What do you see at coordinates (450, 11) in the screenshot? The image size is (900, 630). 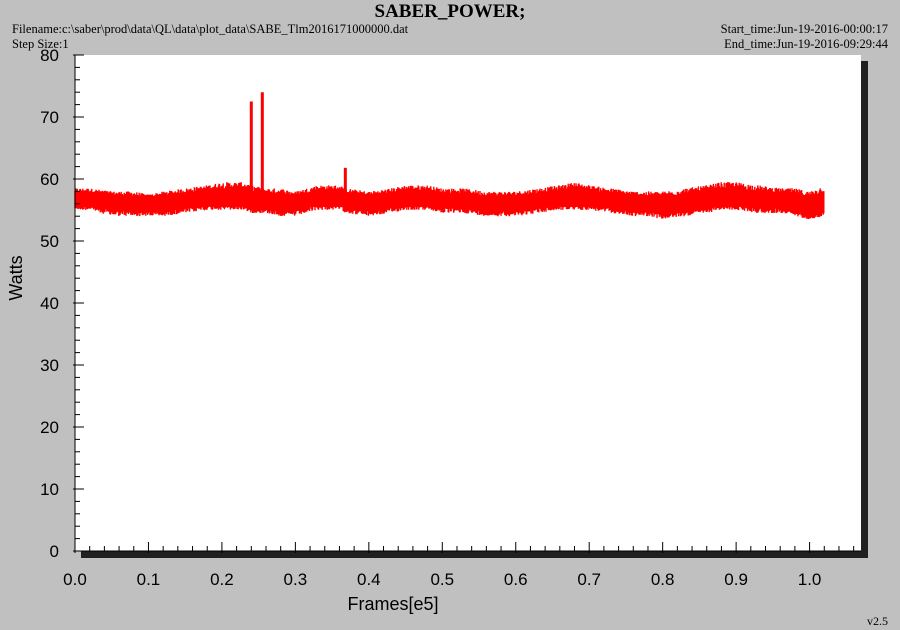 I see `chart-title: SABER_POWER;` at bounding box center [450, 11].